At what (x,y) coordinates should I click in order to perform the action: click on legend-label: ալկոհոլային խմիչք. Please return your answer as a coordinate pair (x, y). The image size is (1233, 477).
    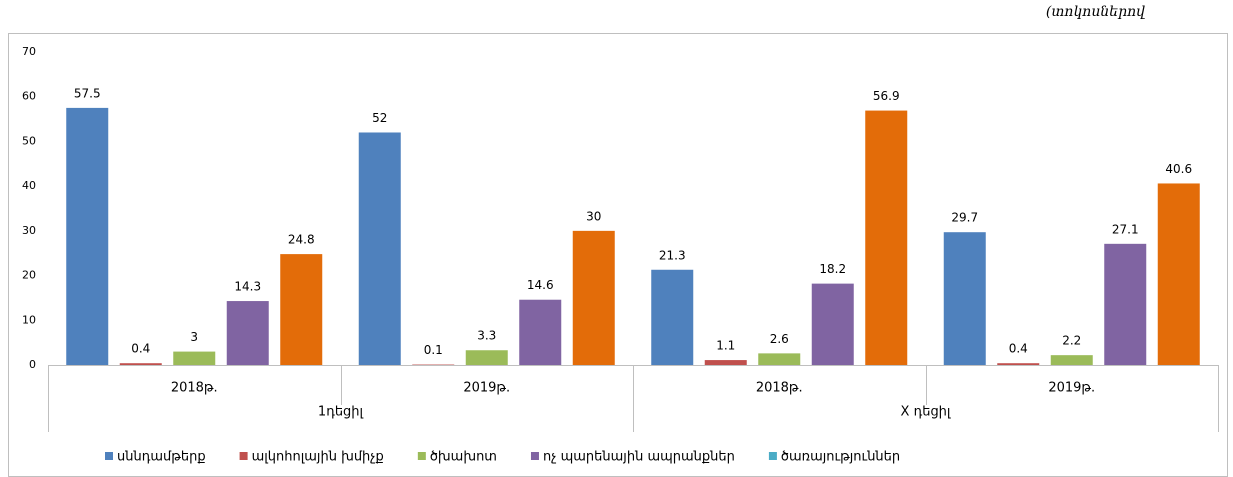
    Looking at the image, I should click on (318, 457).